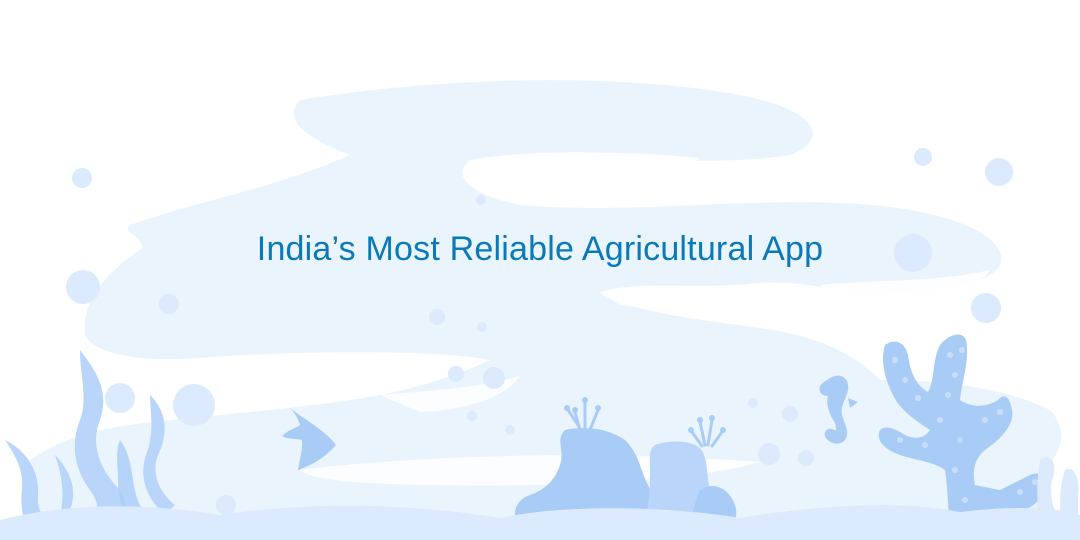  Describe the element at coordinates (540, 249) in the screenshot. I see `page-title: India’s Most Reliable Agricultural App` at that location.